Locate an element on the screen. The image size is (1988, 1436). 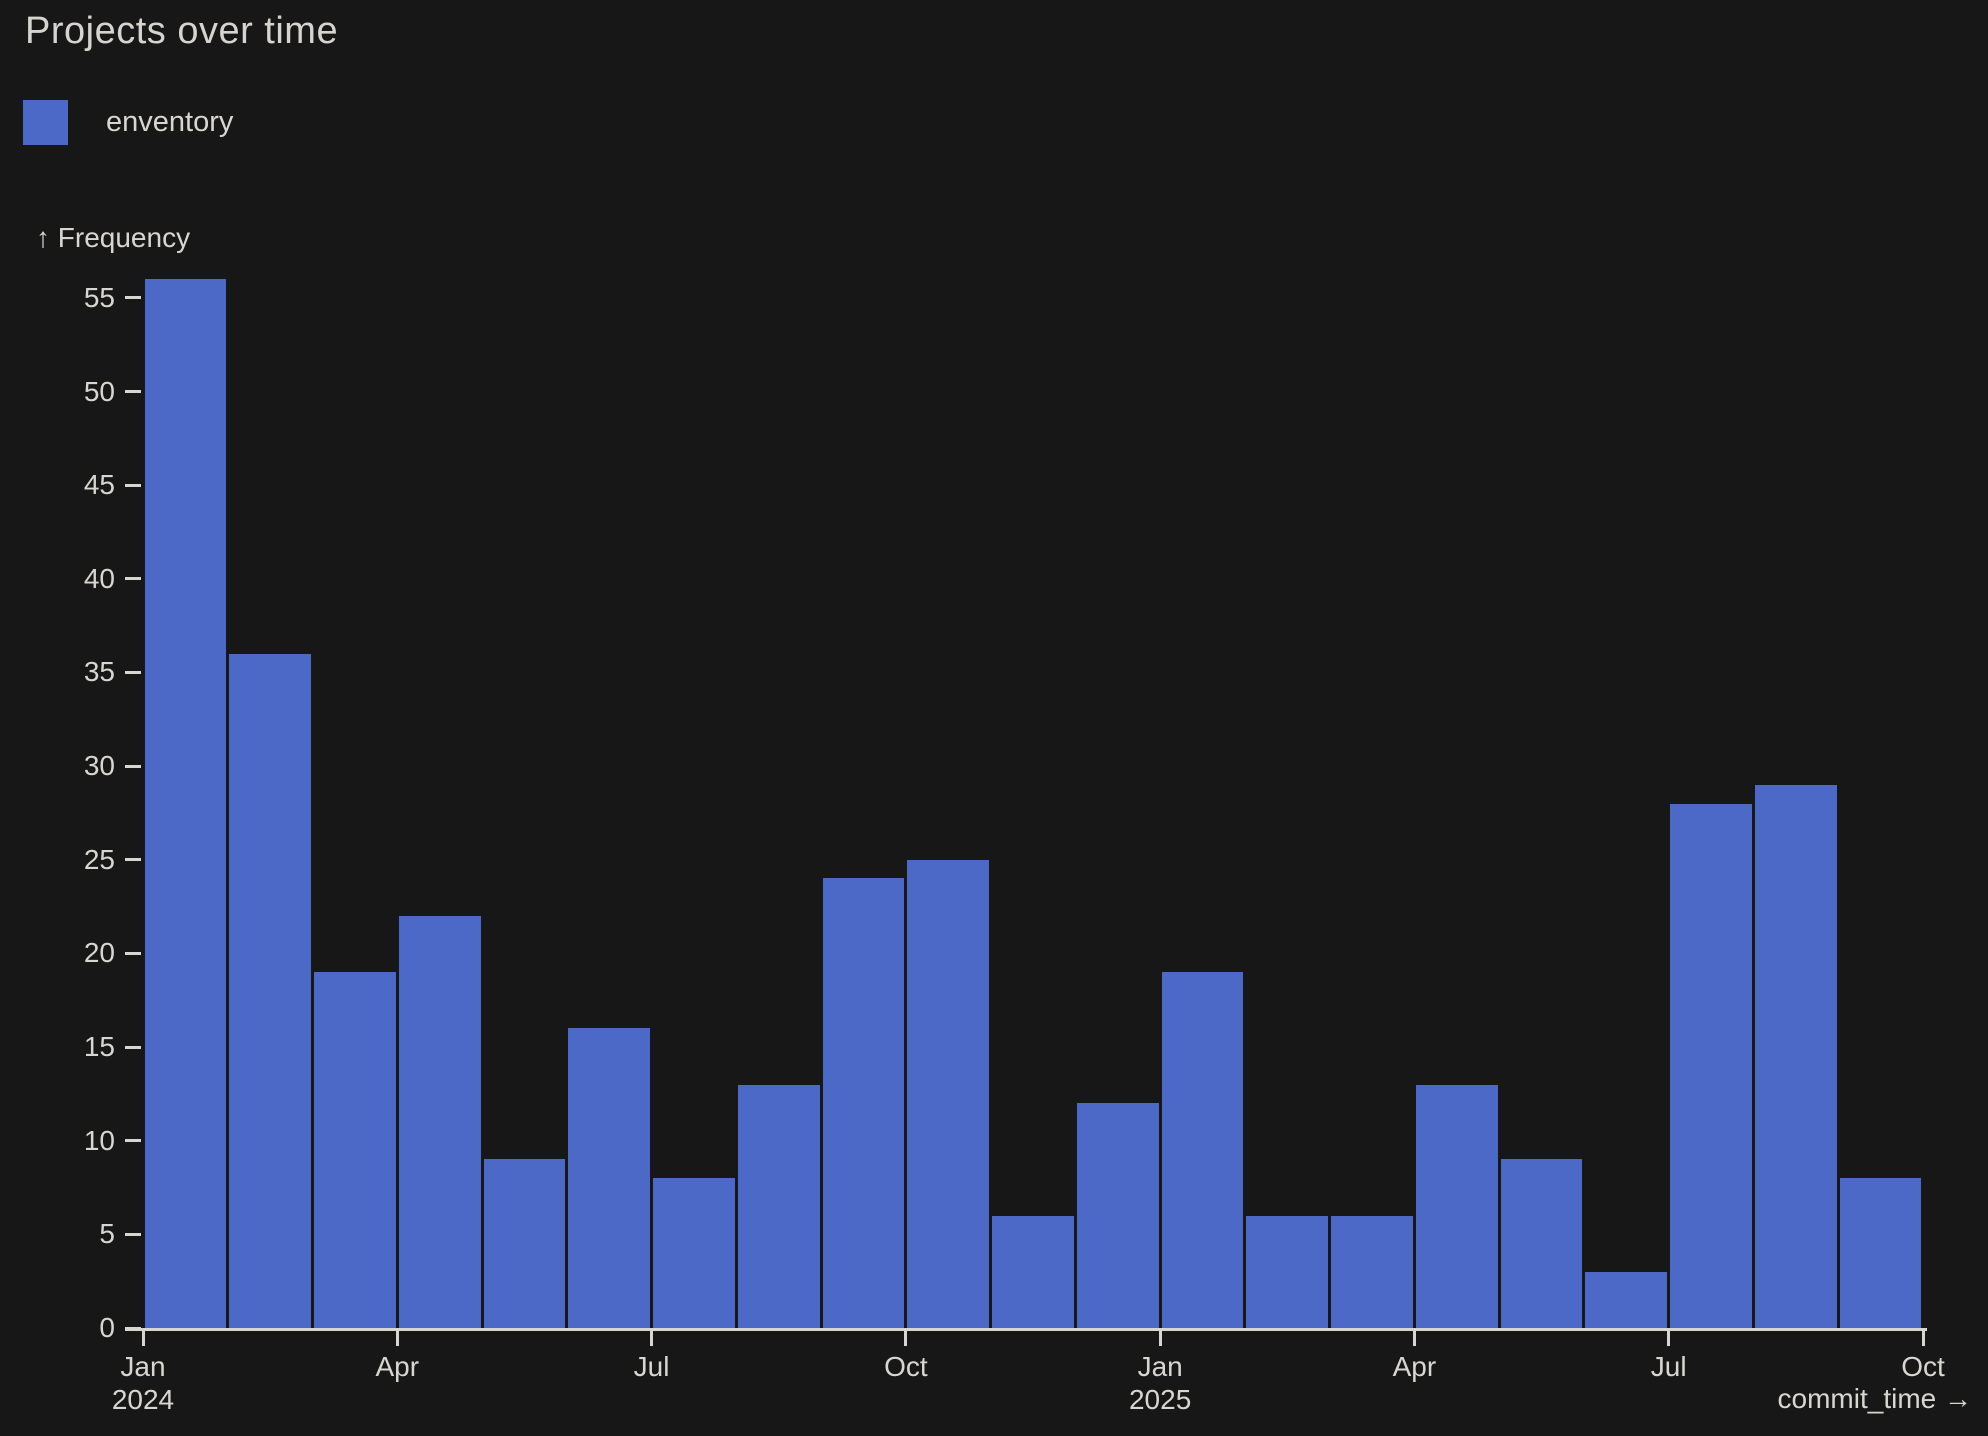
y-axis-tick-label: 50 is located at coordinates (99, 391).